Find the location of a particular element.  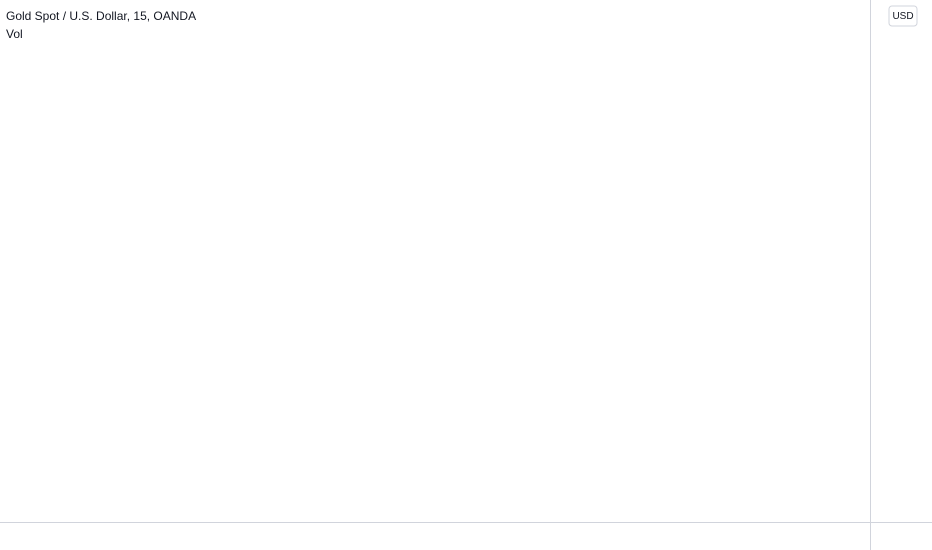

currency-label: USD is located at coordinates (902, 16).